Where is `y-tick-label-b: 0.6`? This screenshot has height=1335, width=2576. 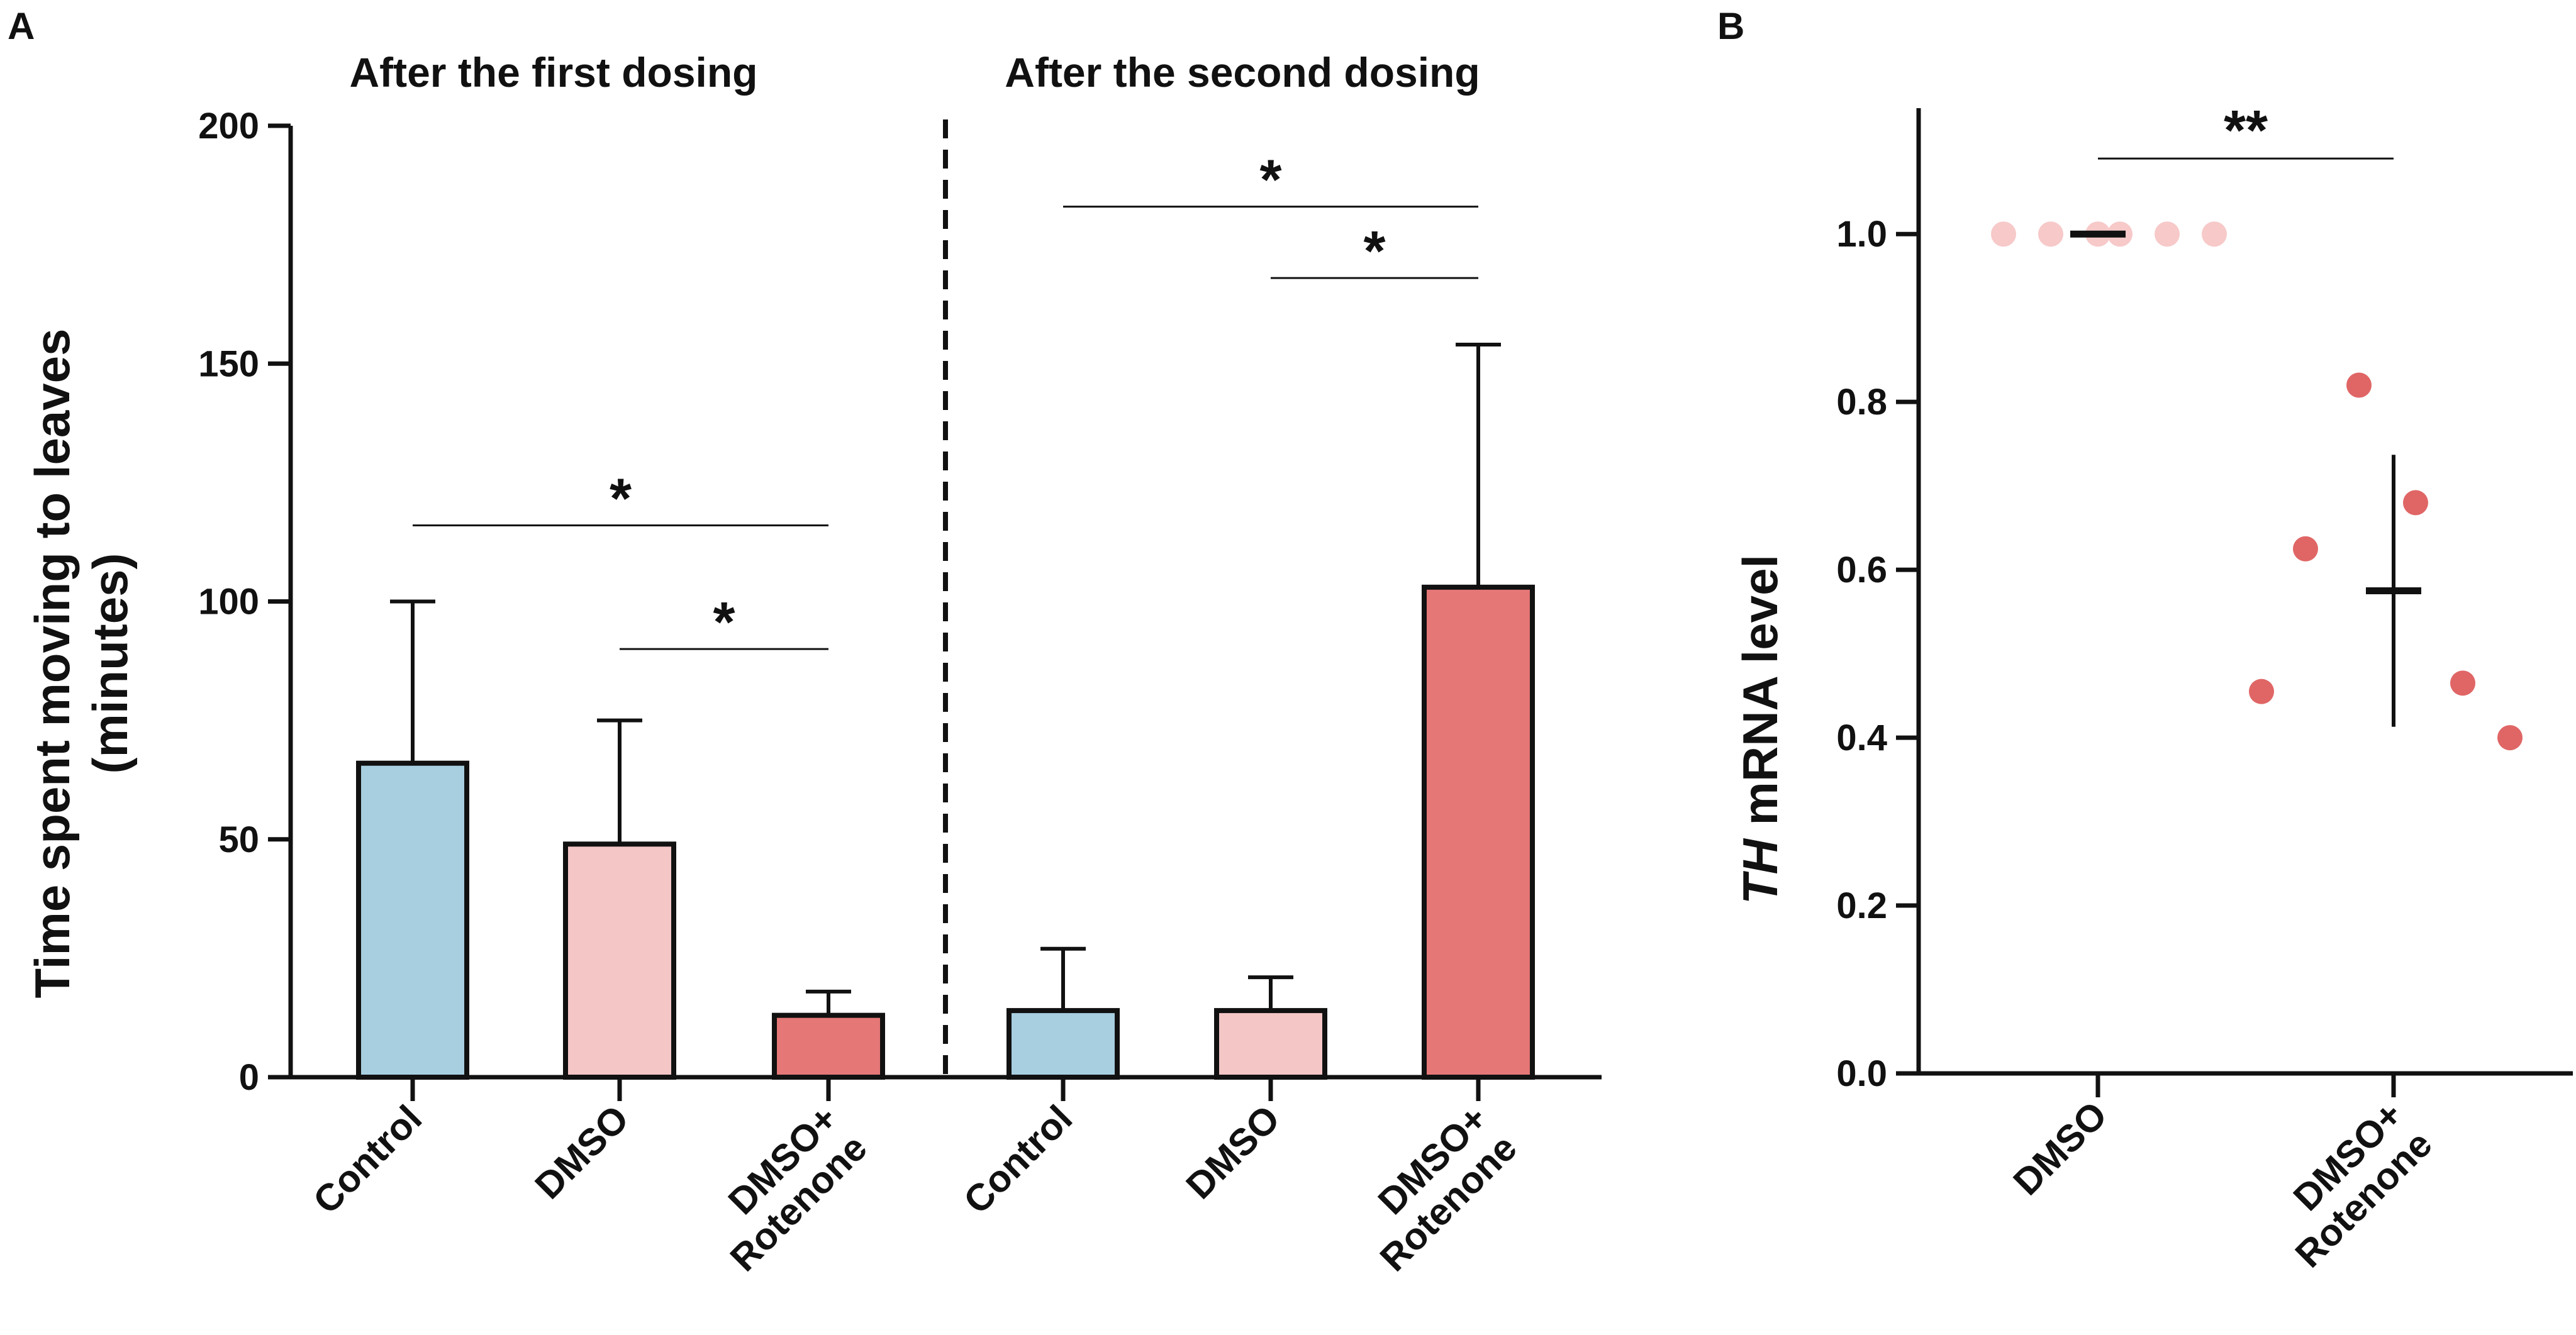
y-tick-label-b: 0.6 is located at coordinates (1861, 570).